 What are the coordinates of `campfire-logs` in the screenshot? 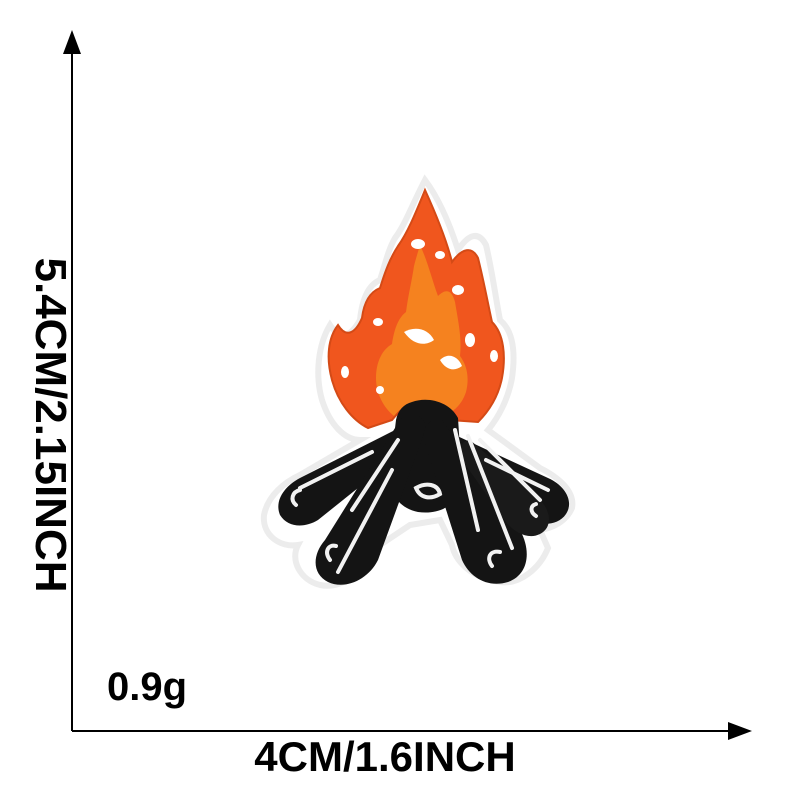 It's located at (423, 492).